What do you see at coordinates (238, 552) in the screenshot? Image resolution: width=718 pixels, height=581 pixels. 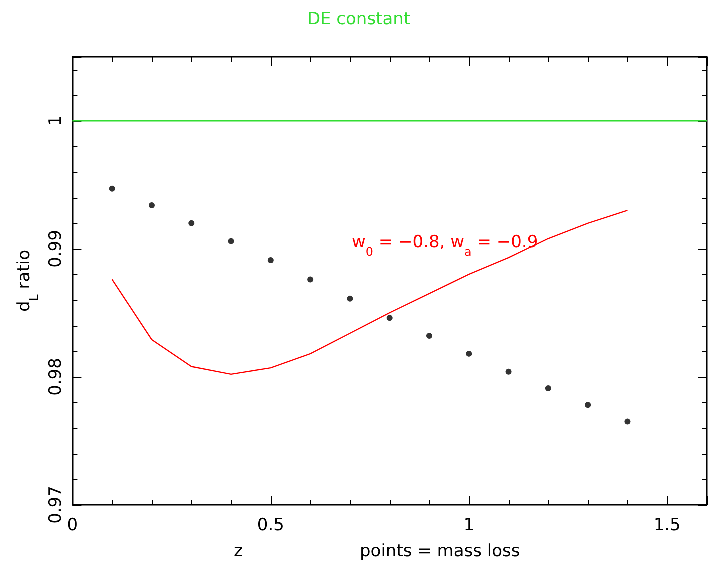 I see `x-axis-title: z` at bounding box center [238, 552].